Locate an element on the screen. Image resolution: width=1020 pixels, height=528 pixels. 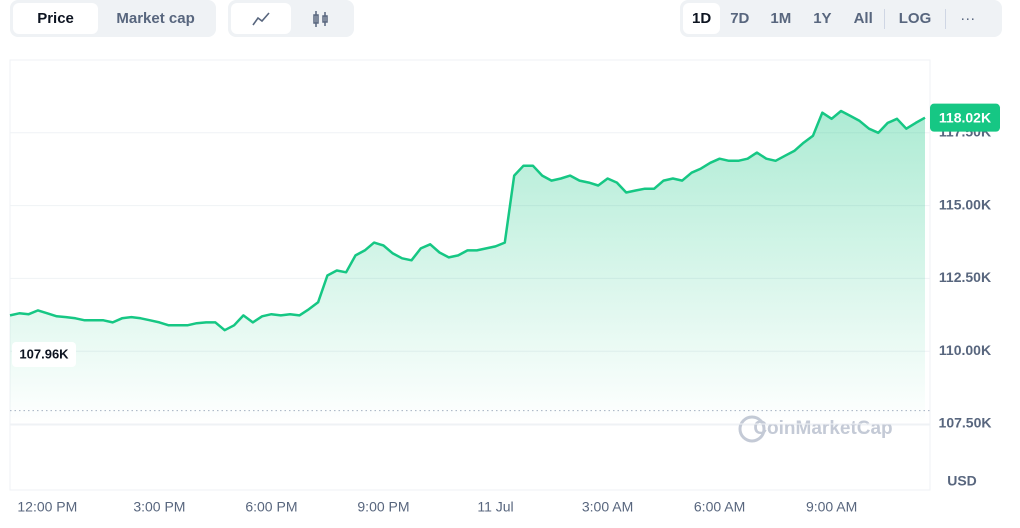
range-button: All is located at coordinates (863, 18).